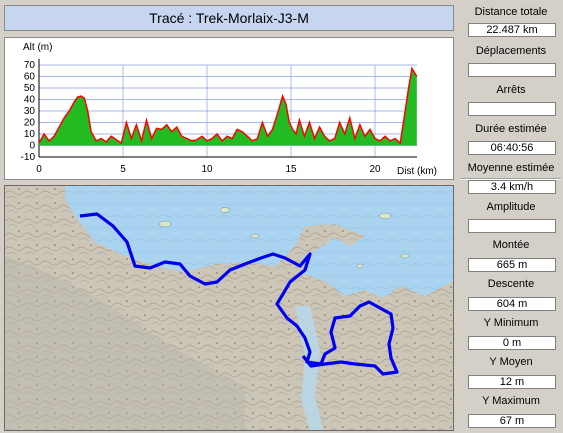 This screenshot has height=433, width=563. I want to click on stat-label-ascent: Montée, so click(511, 245).